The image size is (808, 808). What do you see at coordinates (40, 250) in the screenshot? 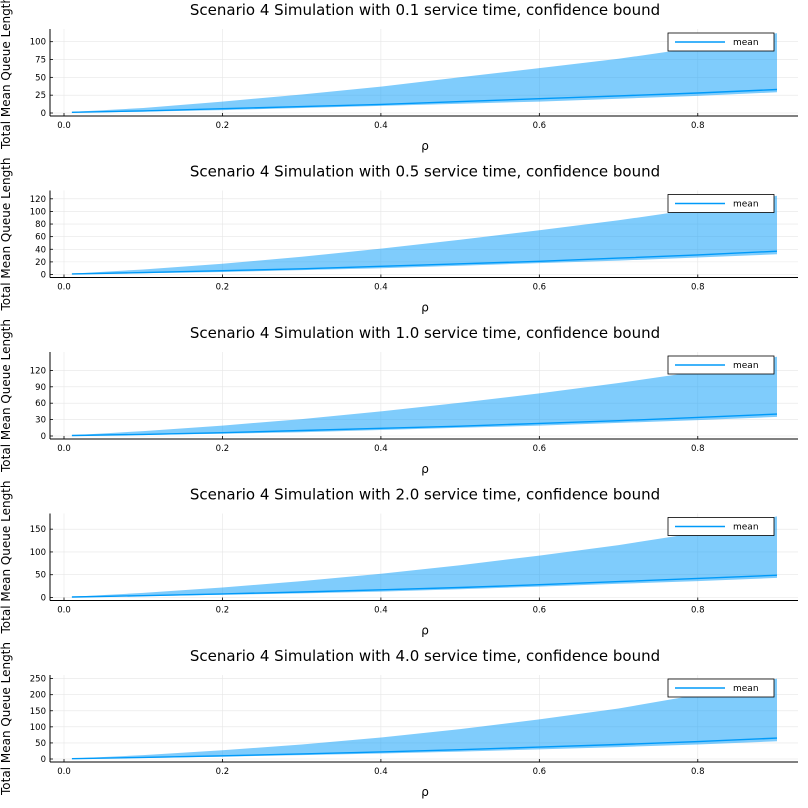
I see `y-tick-label: 40` at bounding box center [40, 250].